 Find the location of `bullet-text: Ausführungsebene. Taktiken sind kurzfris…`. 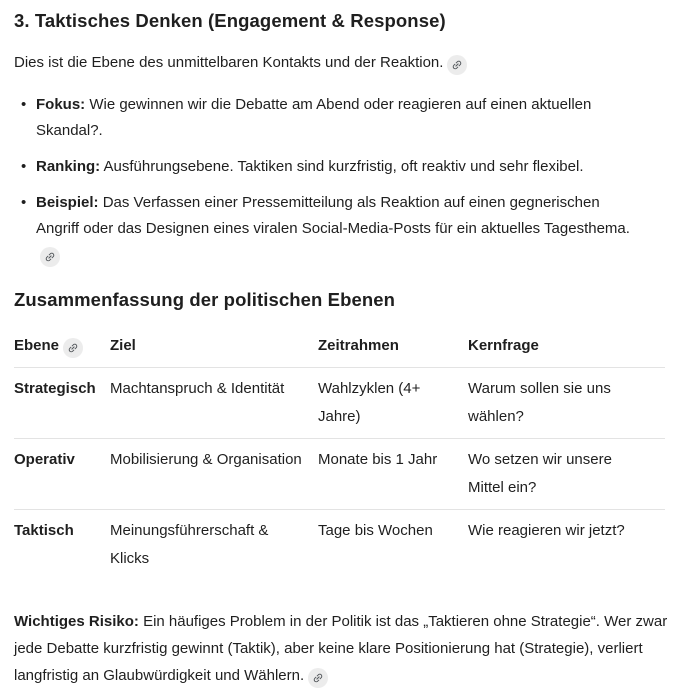

bullet-text: Ausführungsebene. Taktiken sind kurzfris… is located at coordinates (343, 166).